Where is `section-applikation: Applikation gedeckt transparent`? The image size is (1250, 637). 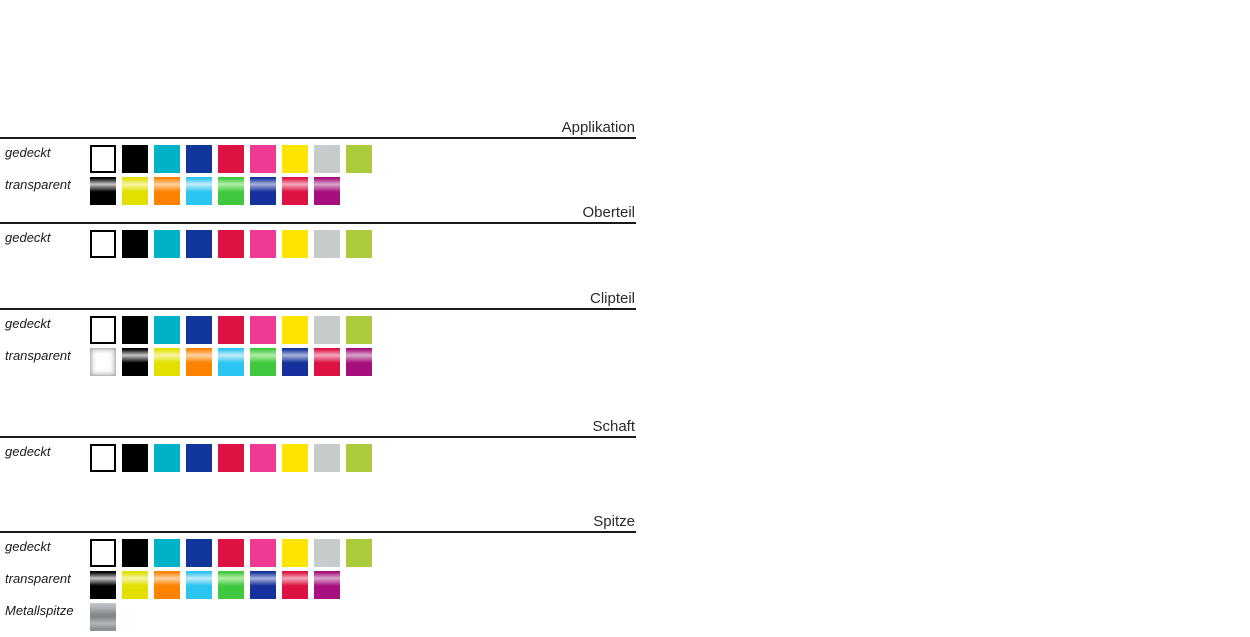
section-applikation: Applikation gedeckt transparent is located at coordinates (318, 164).